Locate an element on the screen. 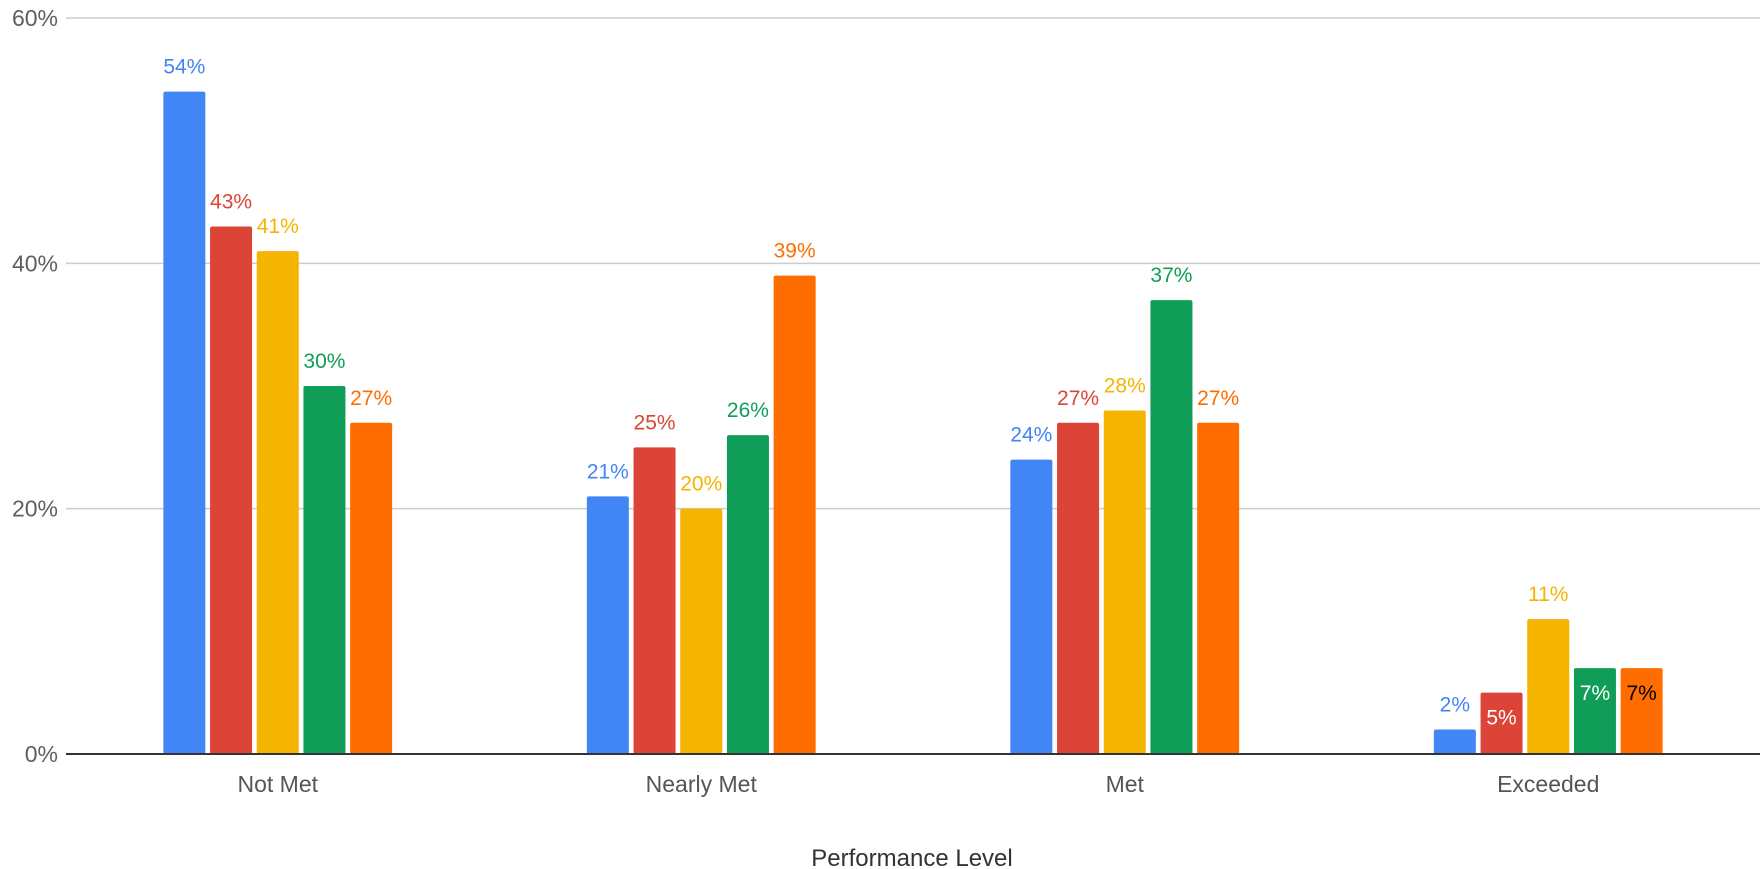  data-label: 37% is located at coordinates (1171, 275).